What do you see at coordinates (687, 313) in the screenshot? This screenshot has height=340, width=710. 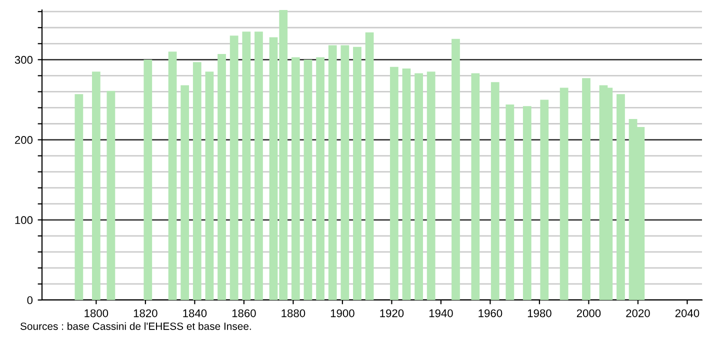 I see `x-tick-label: 2040` at bounding box center [687, 313].